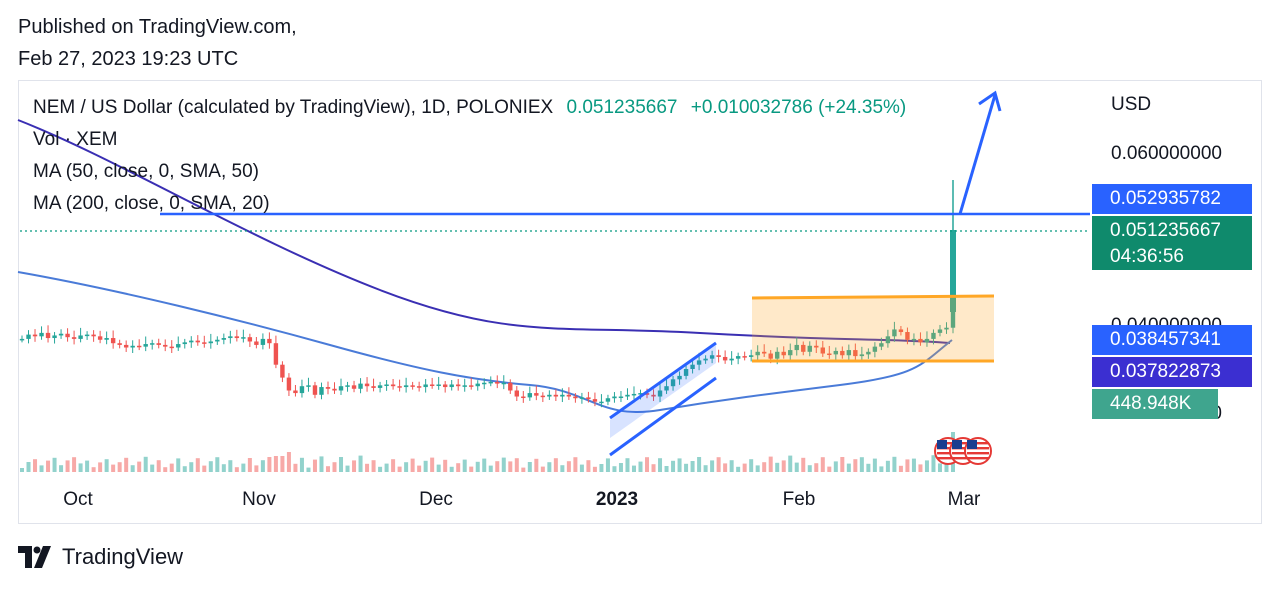 This screenshot has width=1280, height=590. What do you see at coordinates (1172, 372) in the screenshot?
I see `ma200-value-badge: 0.037822873` at bounding box center [1172, 372].